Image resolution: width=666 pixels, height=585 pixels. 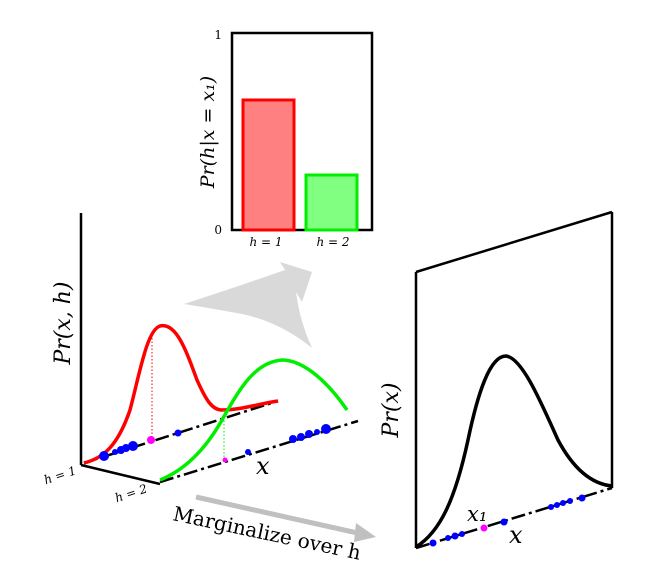 I want to click on marginal-query-point, so click(x=484, y=528).